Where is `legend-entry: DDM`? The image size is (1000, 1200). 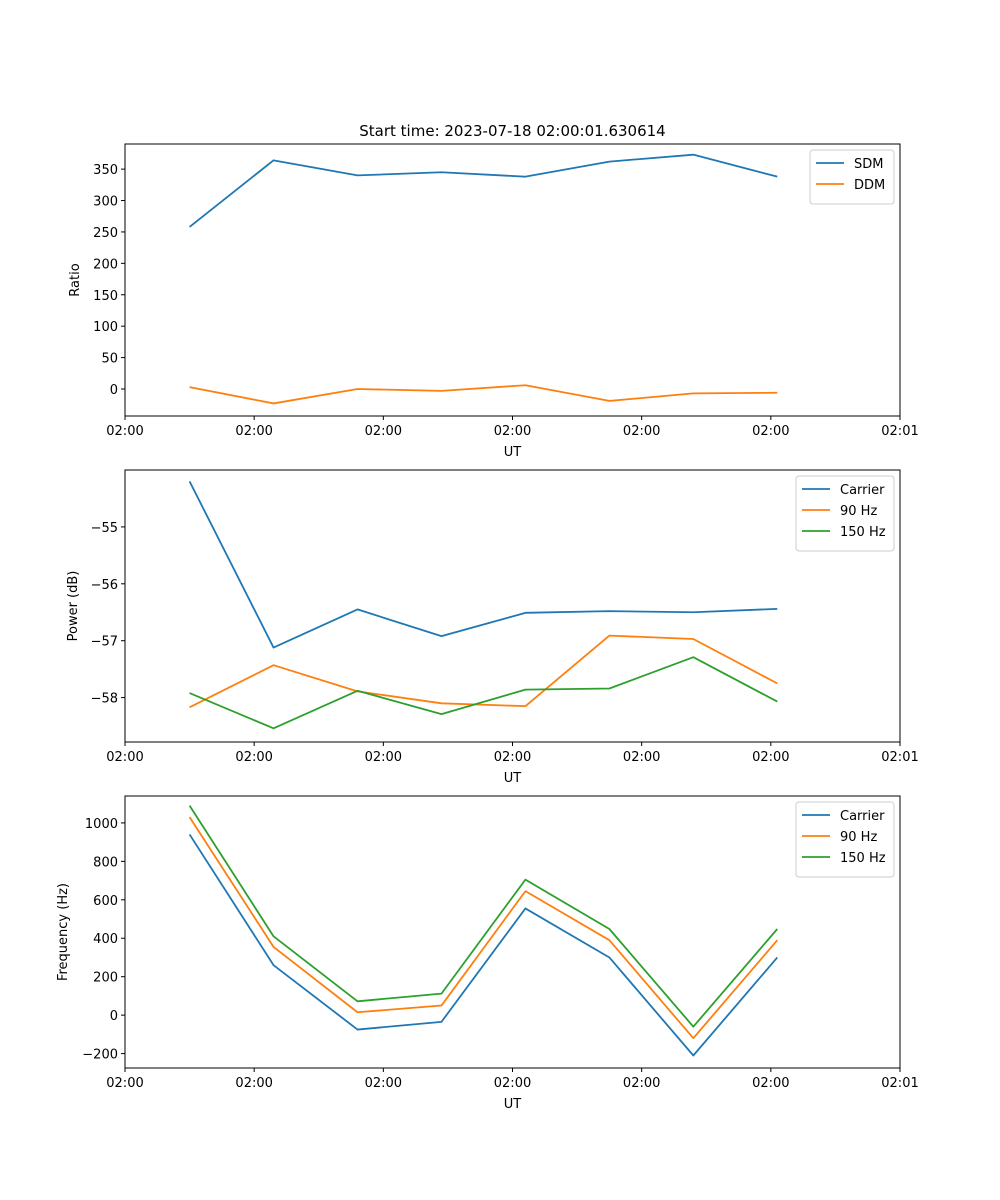
legend-entry: DDM is located at coordinates (869, 185).